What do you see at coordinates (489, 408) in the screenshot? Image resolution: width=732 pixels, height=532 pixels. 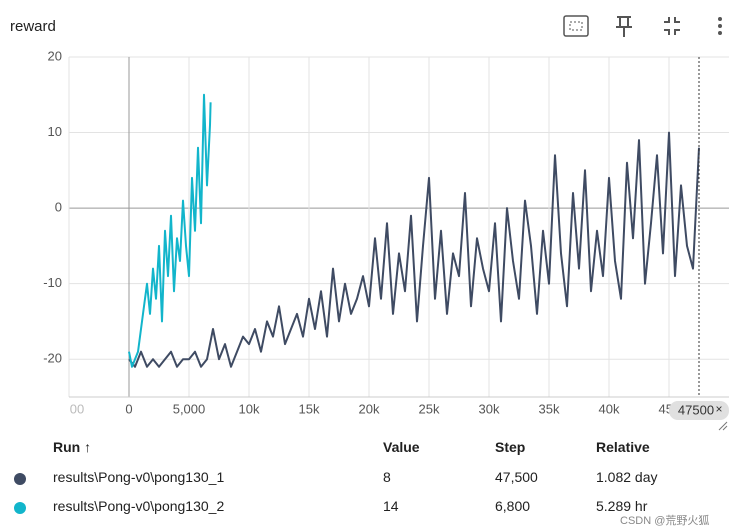 I see `x-tick-label: 30k` at bounding box center [489, 408].